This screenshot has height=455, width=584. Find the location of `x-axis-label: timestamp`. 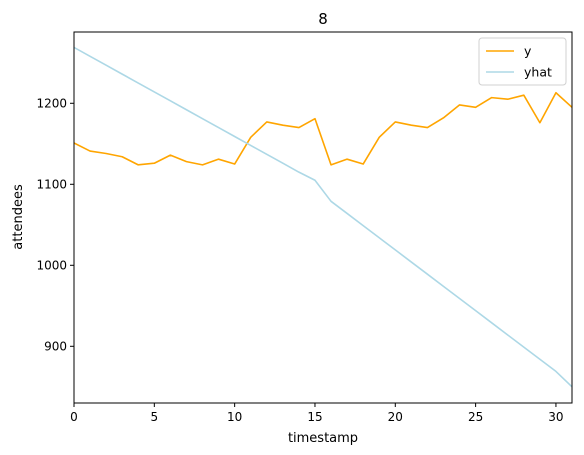

x-axis-label: timestamp is located at coordinates (323, 438).